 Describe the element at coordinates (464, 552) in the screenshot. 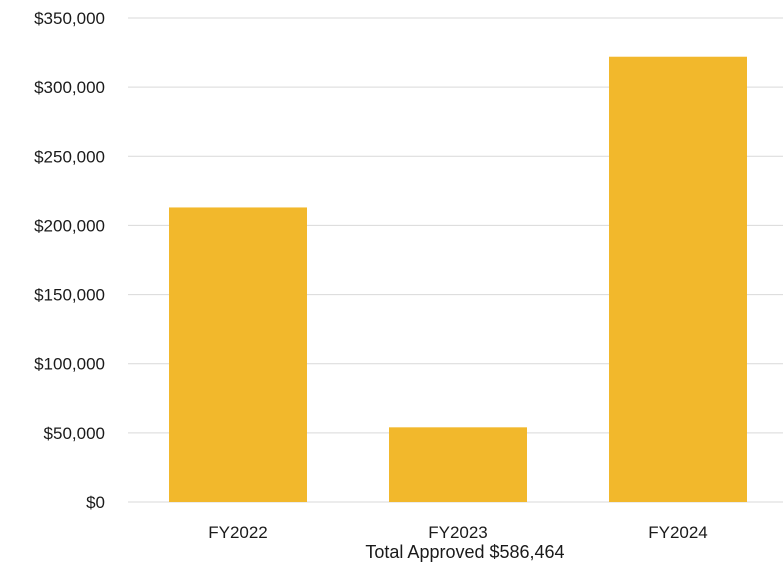

I see `x-axis-label: Total Approved $586,464` at that location.